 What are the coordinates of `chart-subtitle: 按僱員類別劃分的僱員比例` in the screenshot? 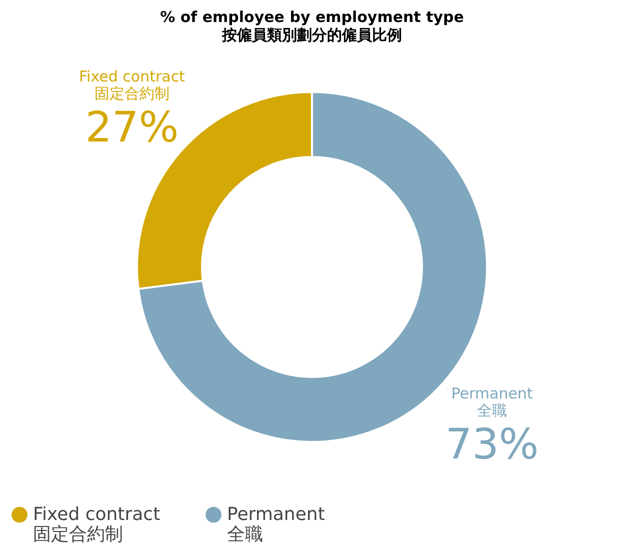 It's located at (311, 35).